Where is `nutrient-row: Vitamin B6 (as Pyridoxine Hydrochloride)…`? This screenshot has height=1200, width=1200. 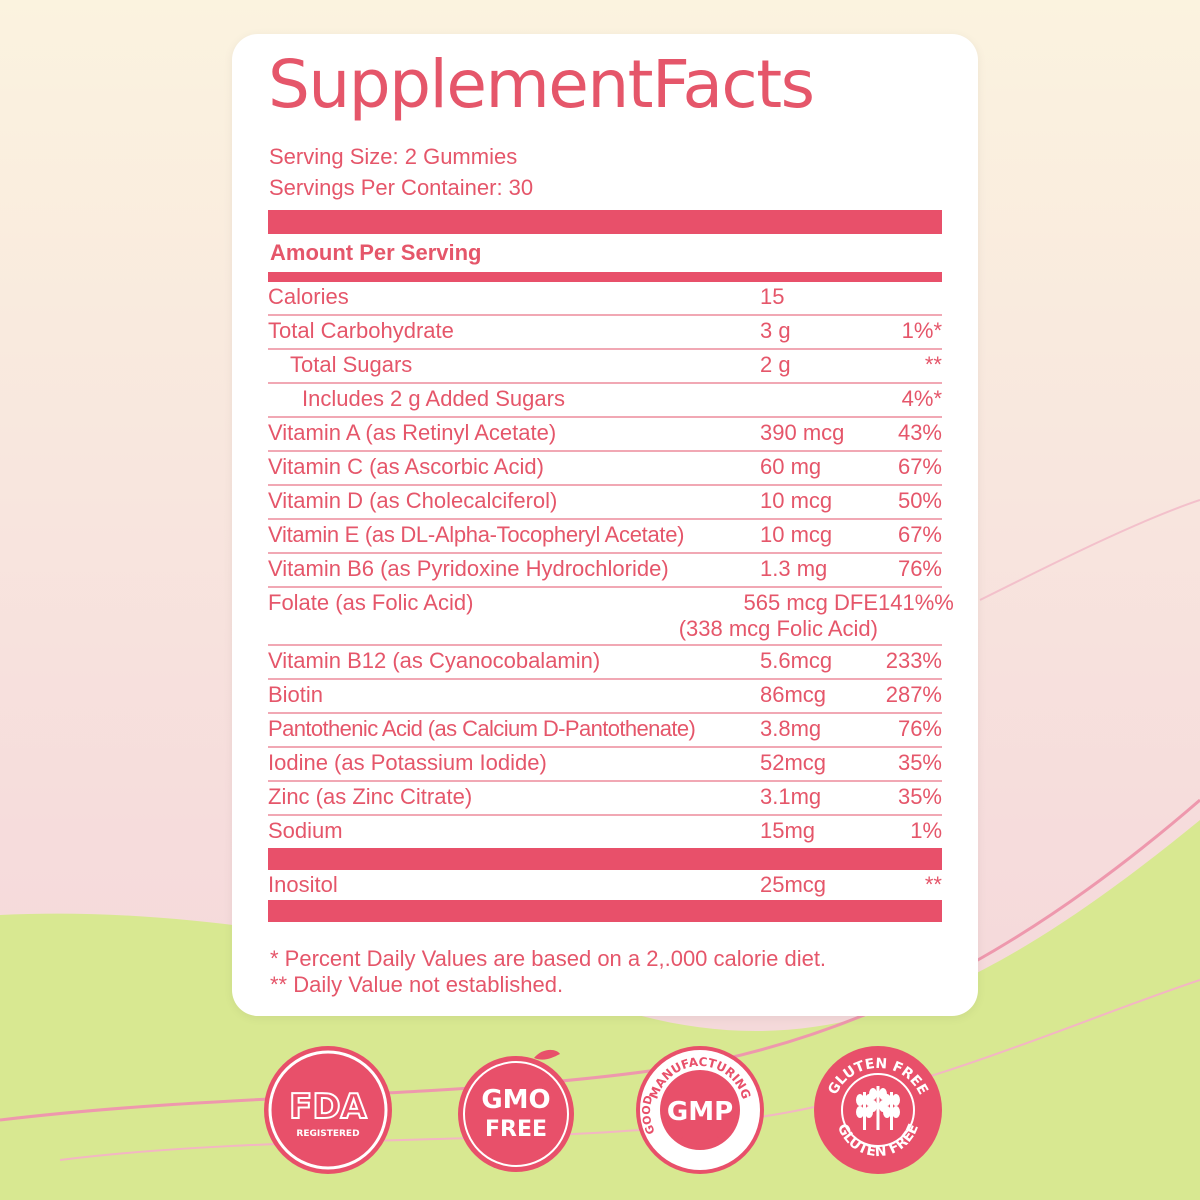 nutrient-row: Vitamin B6 (as Pyridoxine Hydrochloride)… is located at coordinates (605, 571).